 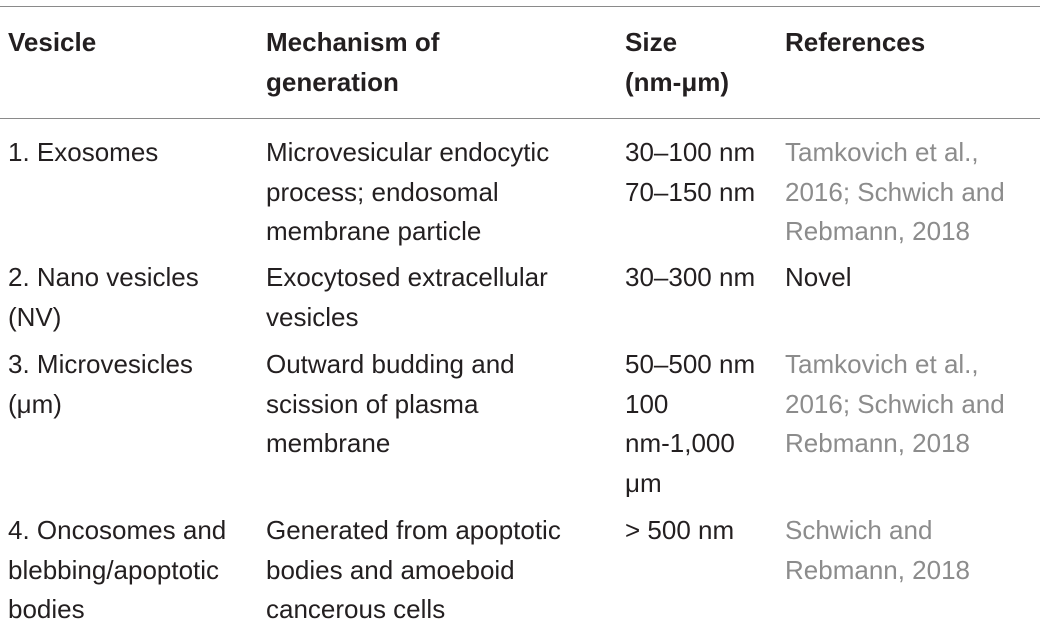 What do you see at coordinates (52, 42) in the screenshot?
I see `header-vesicle: Vesicle` at bounding box center [52, 42].